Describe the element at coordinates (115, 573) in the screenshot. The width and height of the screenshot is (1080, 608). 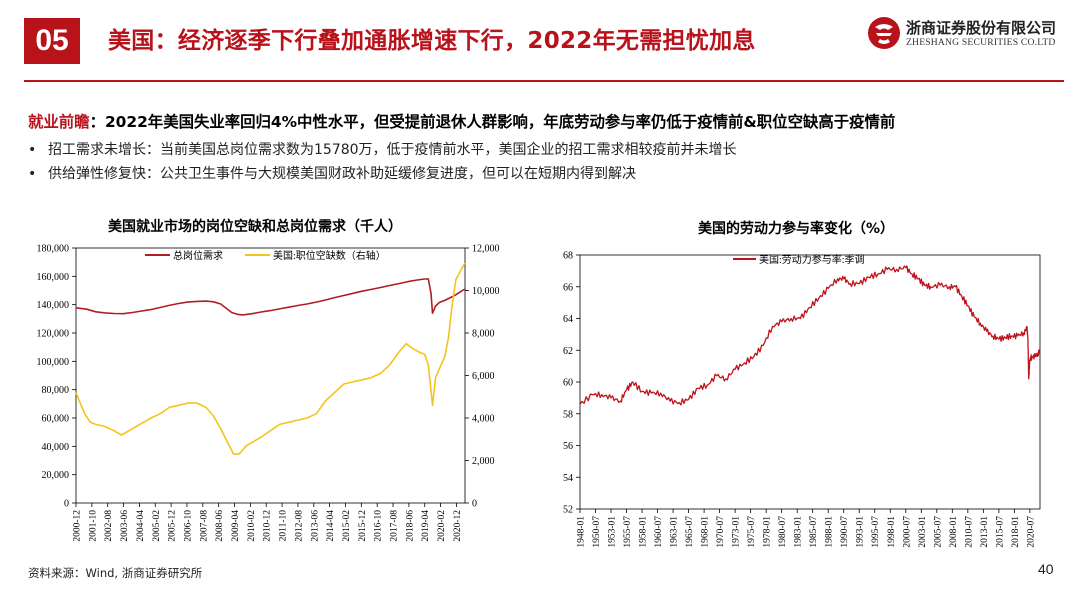
I see `source-note: 资料来源：Wind, 浙商证券研究所` at that location.